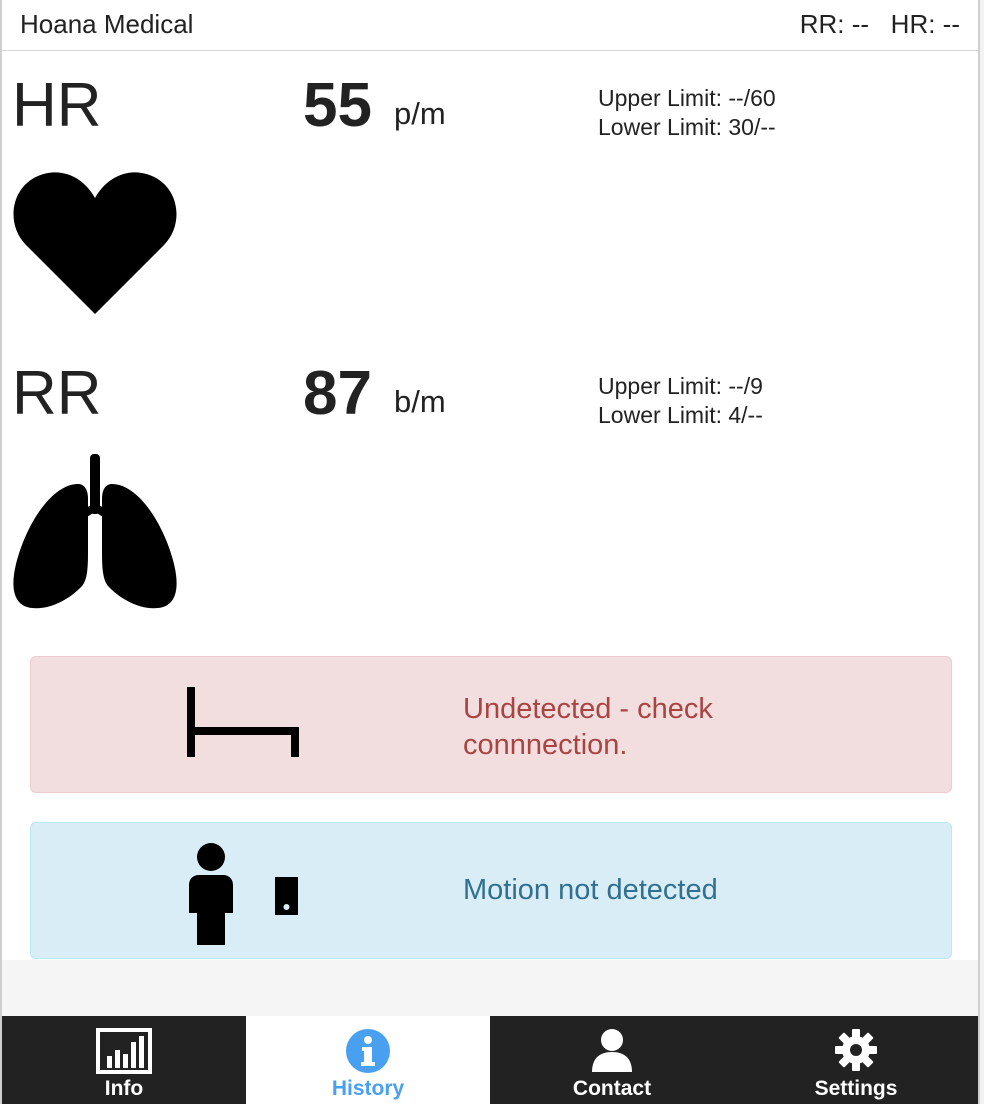 The width and height of the screenshot is (984, 1104). What do you see at coordinates (680, 401) in the screenshot?
I see `rr-limits: Upper Limit: --/9 Lower Limit: 4/--` at bounding box center [680, 401].